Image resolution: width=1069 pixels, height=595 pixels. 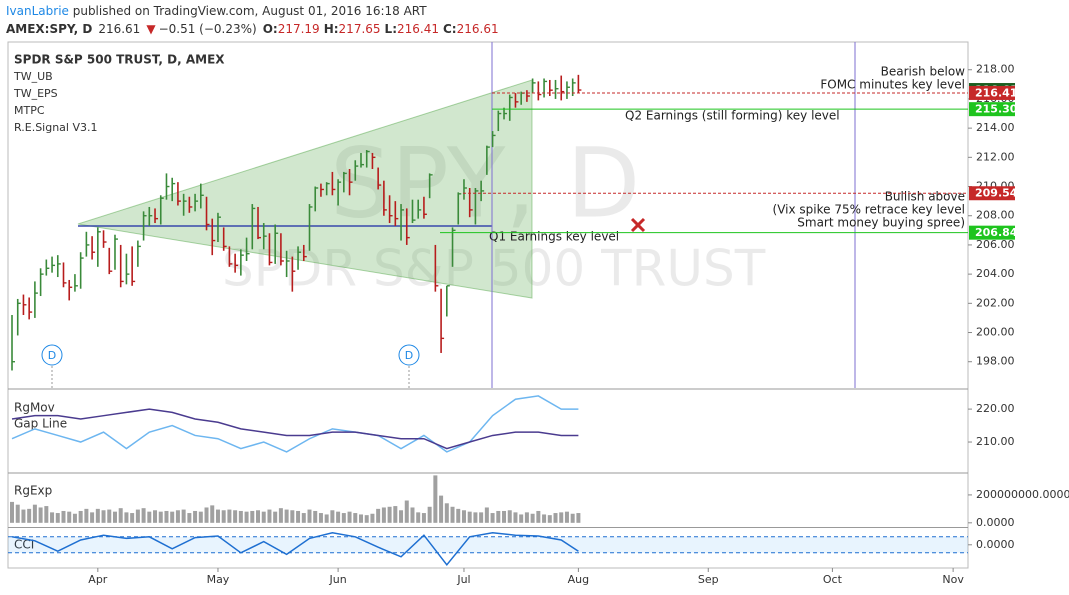 What do you see at coordinates (119, 29) in the screenshot?
I see `last: 216.61` at bounding box center [119, 29].